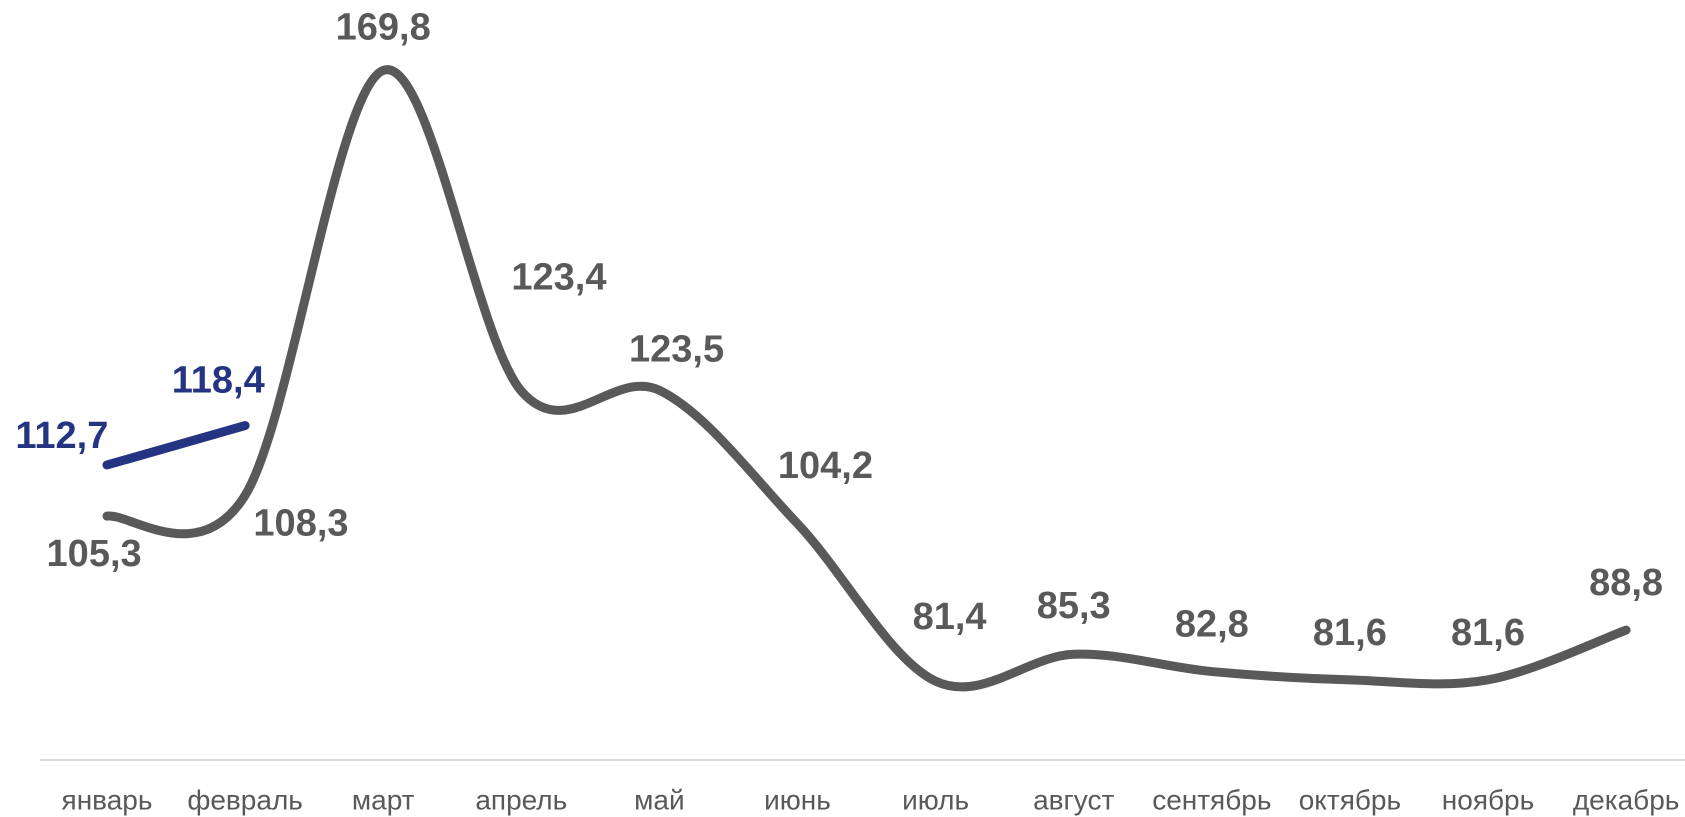 The width and height of the screenshot is (1685, 817). Describe the element at coordinates (176, 445) in the screenshot. I see `line-series` at that location.